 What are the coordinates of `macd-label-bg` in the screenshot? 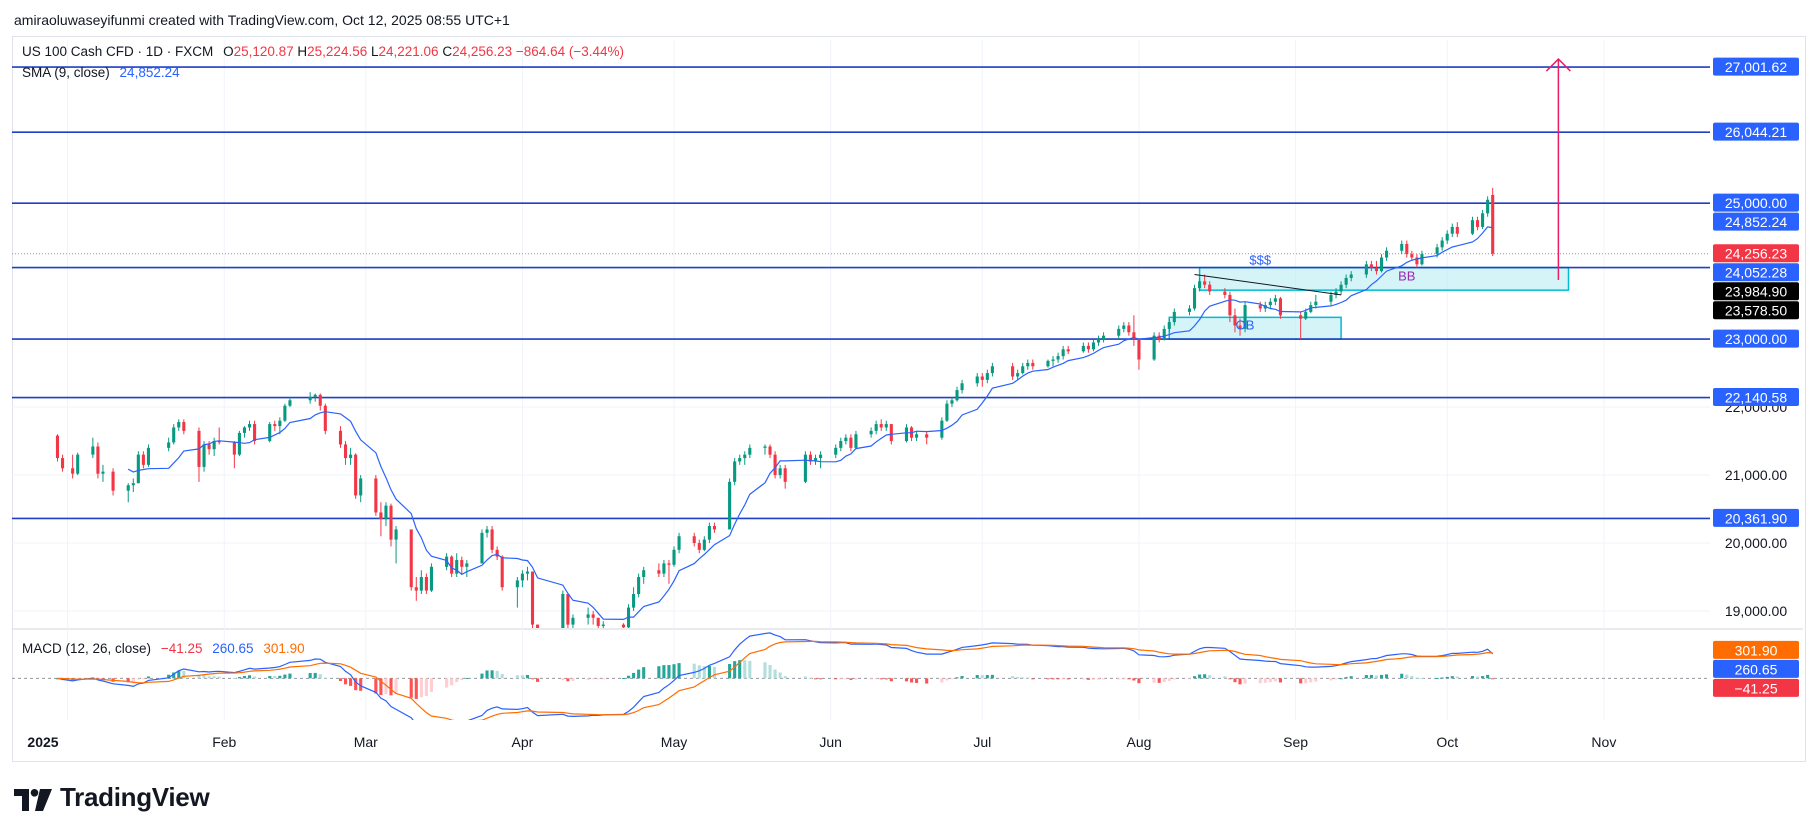 It's located at (1756, 687).